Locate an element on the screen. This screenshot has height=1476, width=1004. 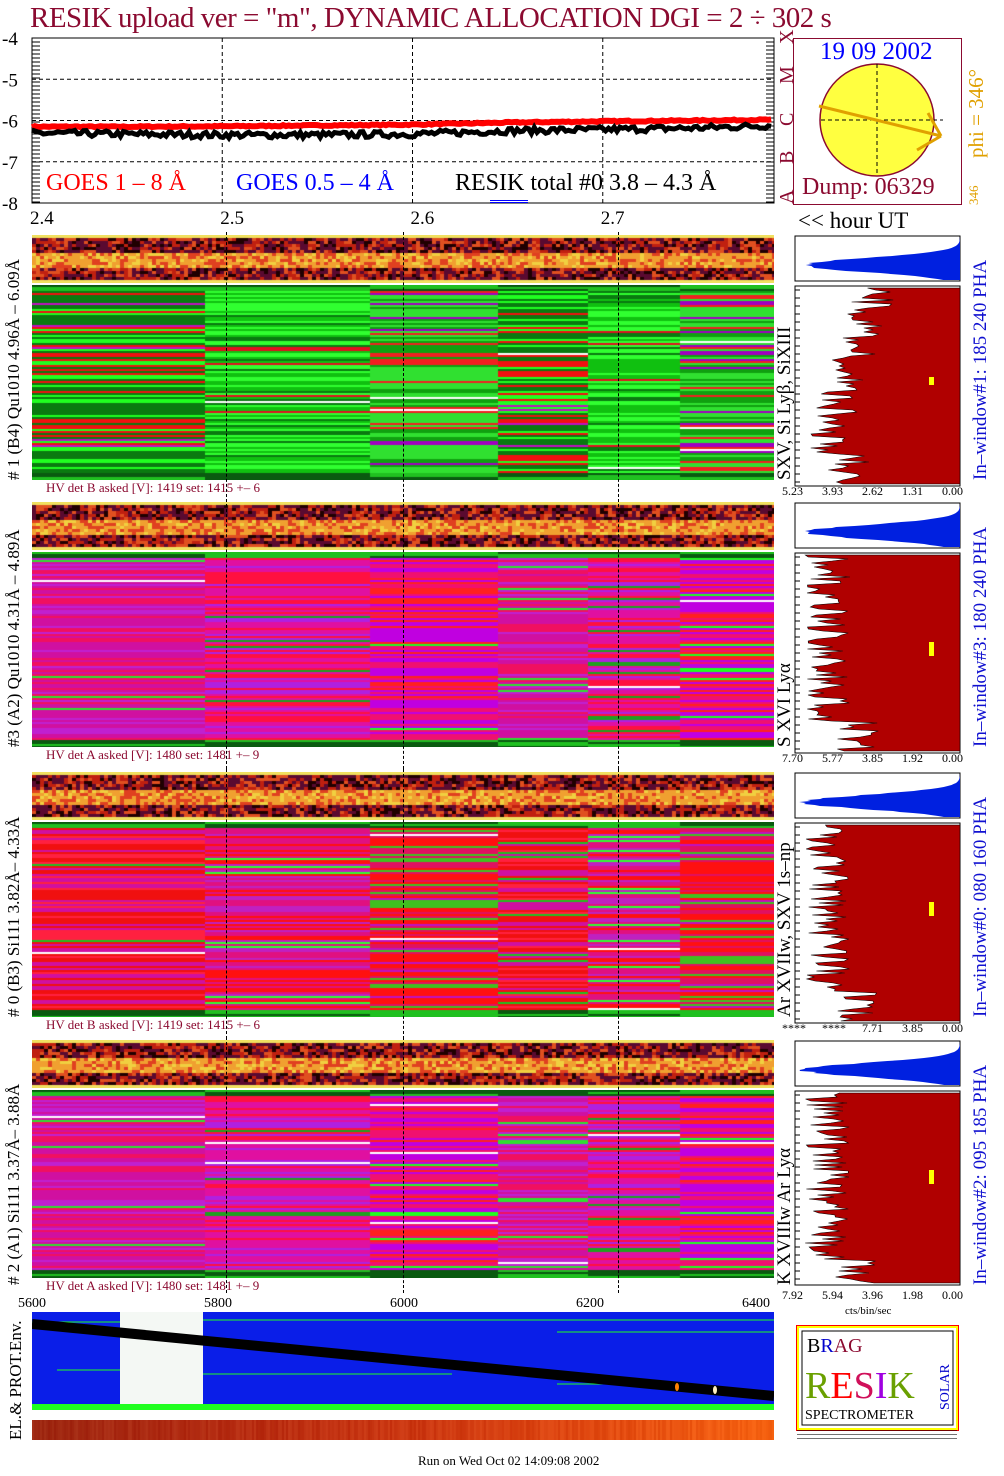
colorbar is located at coordinates (403, 1430).